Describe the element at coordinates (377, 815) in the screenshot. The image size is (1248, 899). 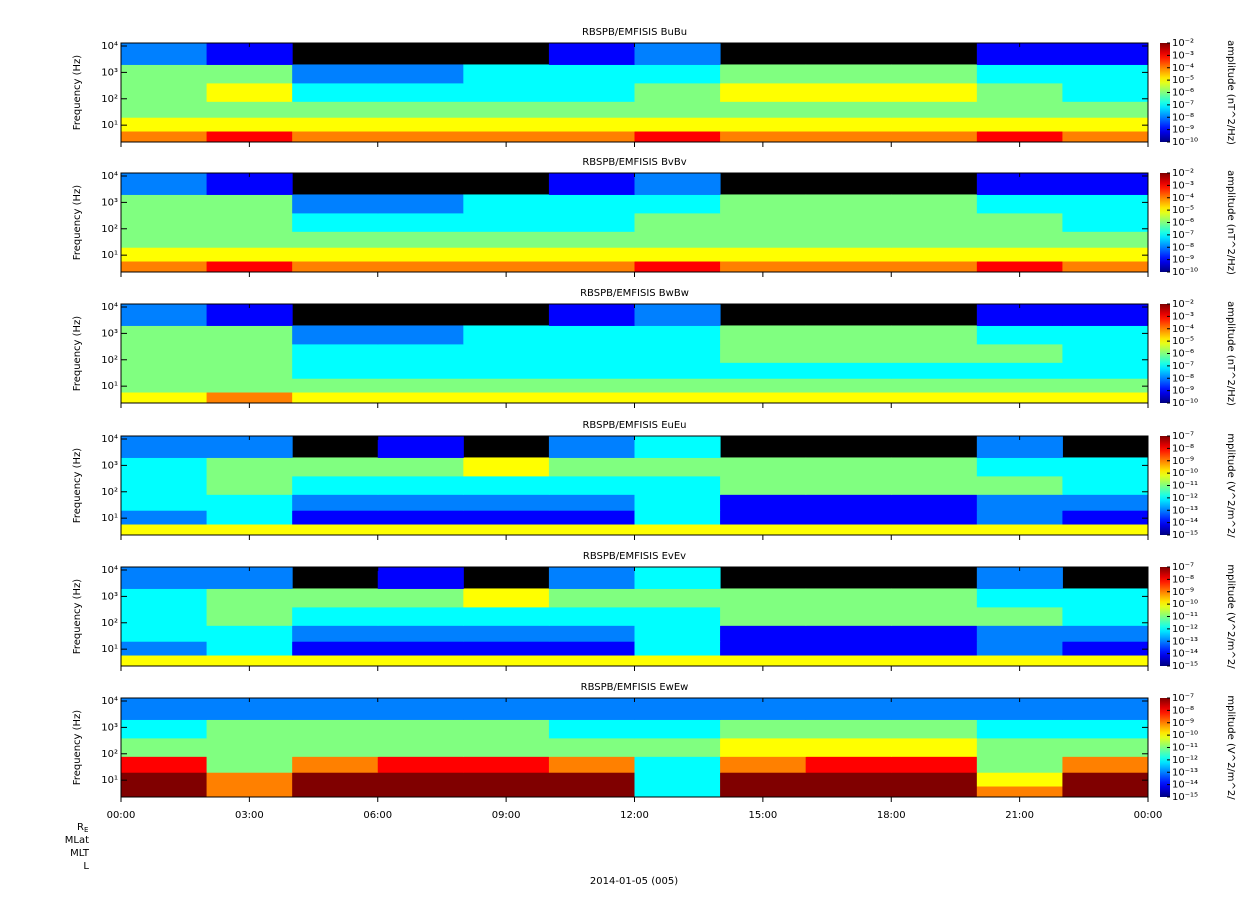
I see `x-tick-label: 06:00` at that location.